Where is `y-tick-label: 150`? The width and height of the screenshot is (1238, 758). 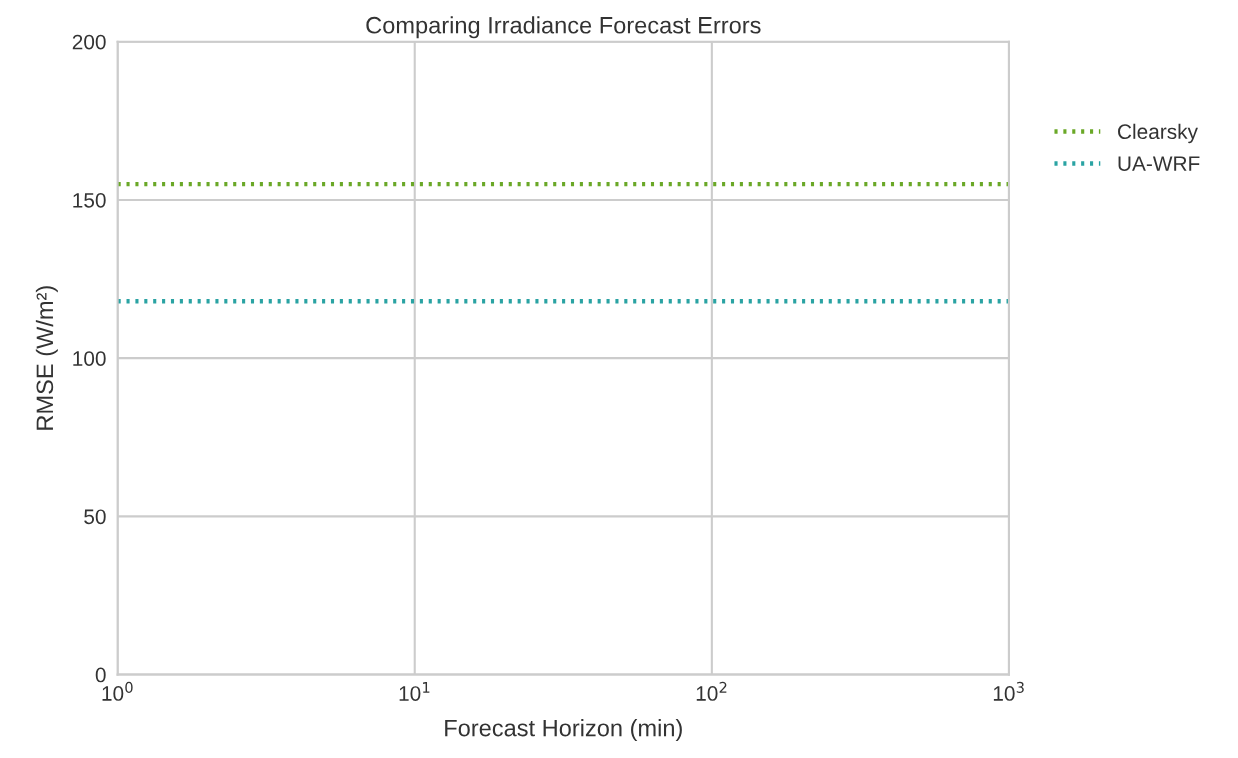 y-tick-label: 150 is located at coordinates (89, 200).